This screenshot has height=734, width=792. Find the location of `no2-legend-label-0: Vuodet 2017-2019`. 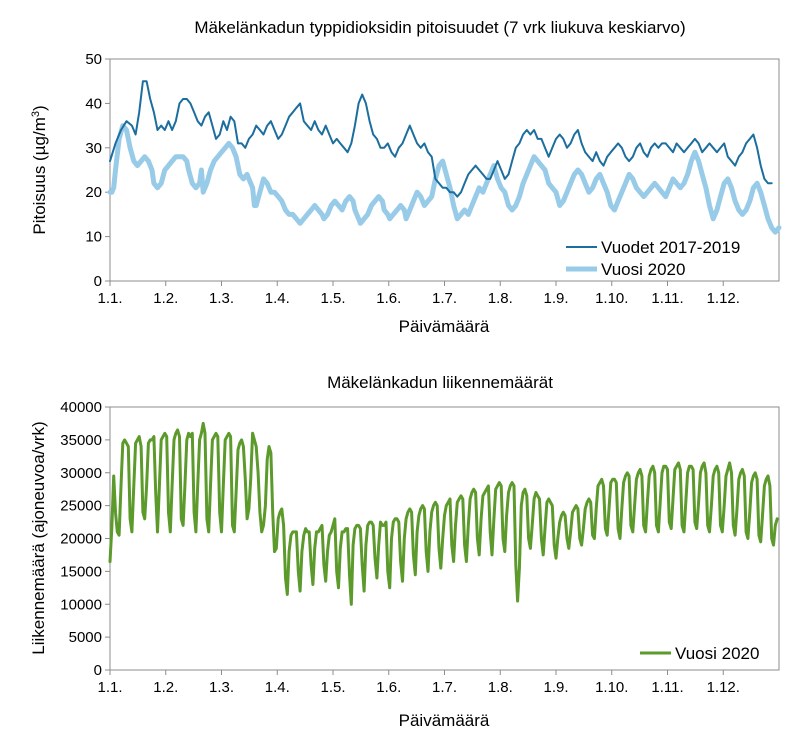

no2-legend-label-0: Vuodet 2017-2019 is located at coordinates (670, 247).